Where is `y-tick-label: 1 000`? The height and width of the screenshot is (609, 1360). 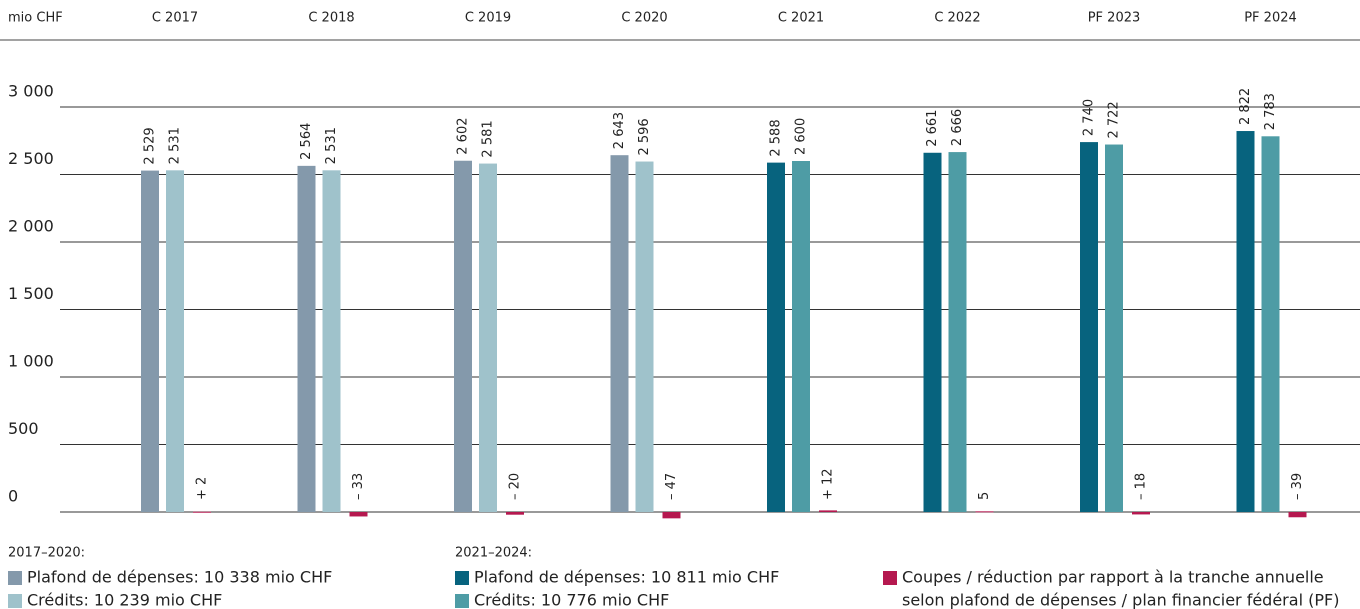 y-tick-label: 1 000 is located at coordinates (31, 361).